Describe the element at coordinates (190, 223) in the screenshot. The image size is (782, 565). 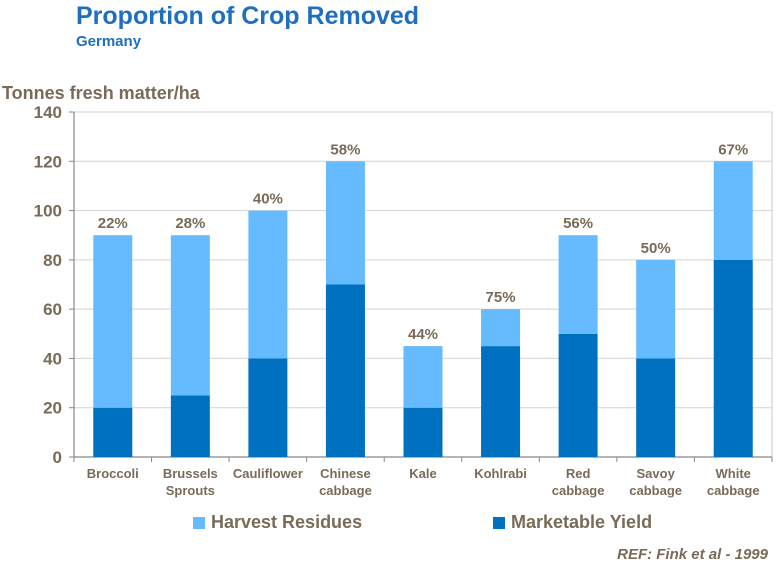
I see `data-label-percent: 28%` at that location.